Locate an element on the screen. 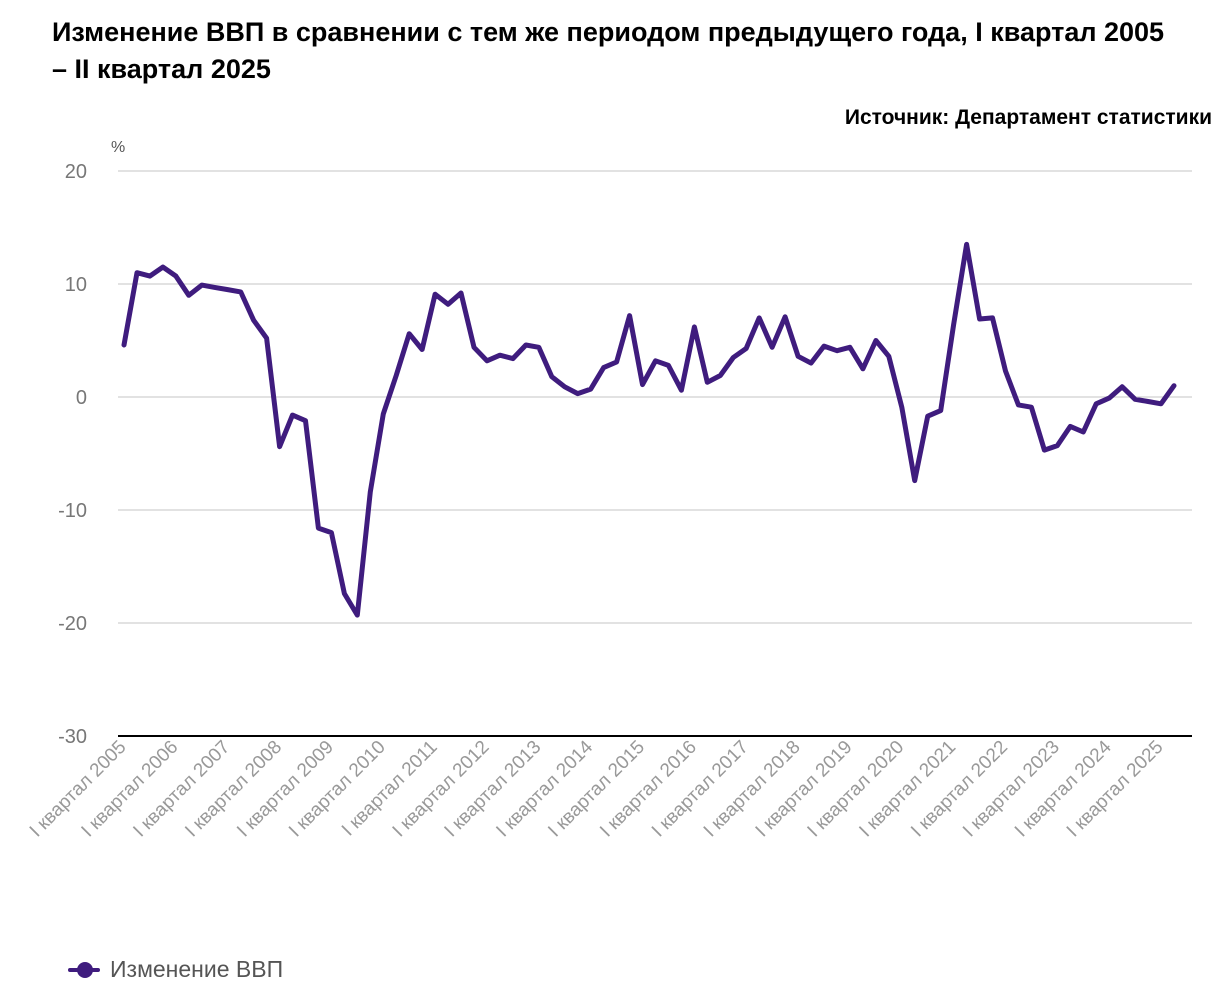  y-tick-label: -30 is located at coordinates (72, 737).